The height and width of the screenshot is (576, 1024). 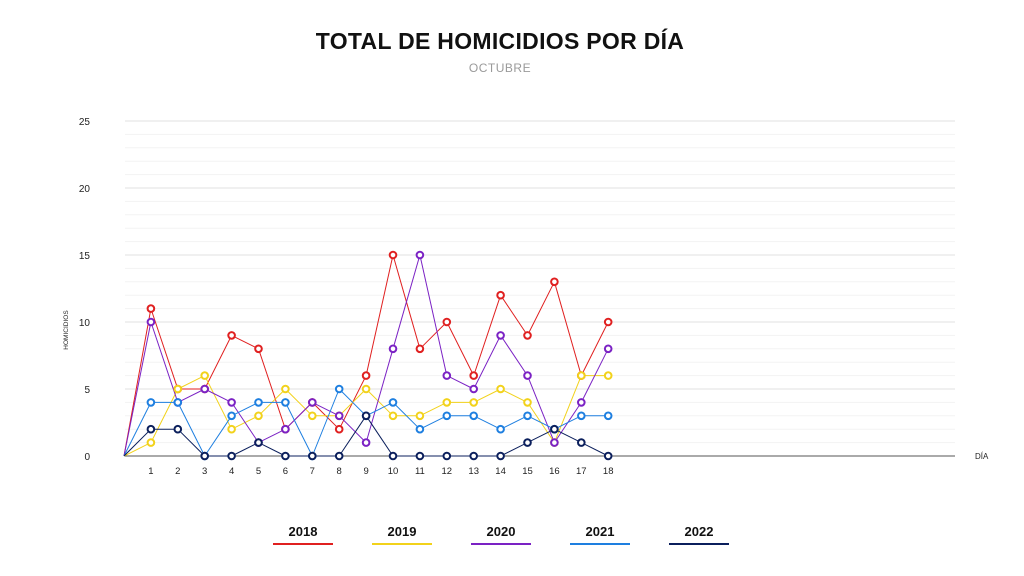 What do you see at coordinates (87, 390) in the screenshot?
I see `y-tick-label: 5` at bounding box center [87, 390].